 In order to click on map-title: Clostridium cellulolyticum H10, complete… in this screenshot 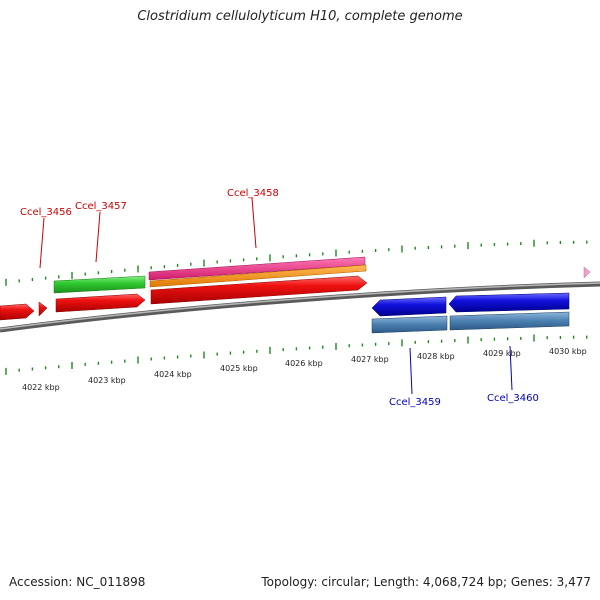, I will do `click(300, 16)`.